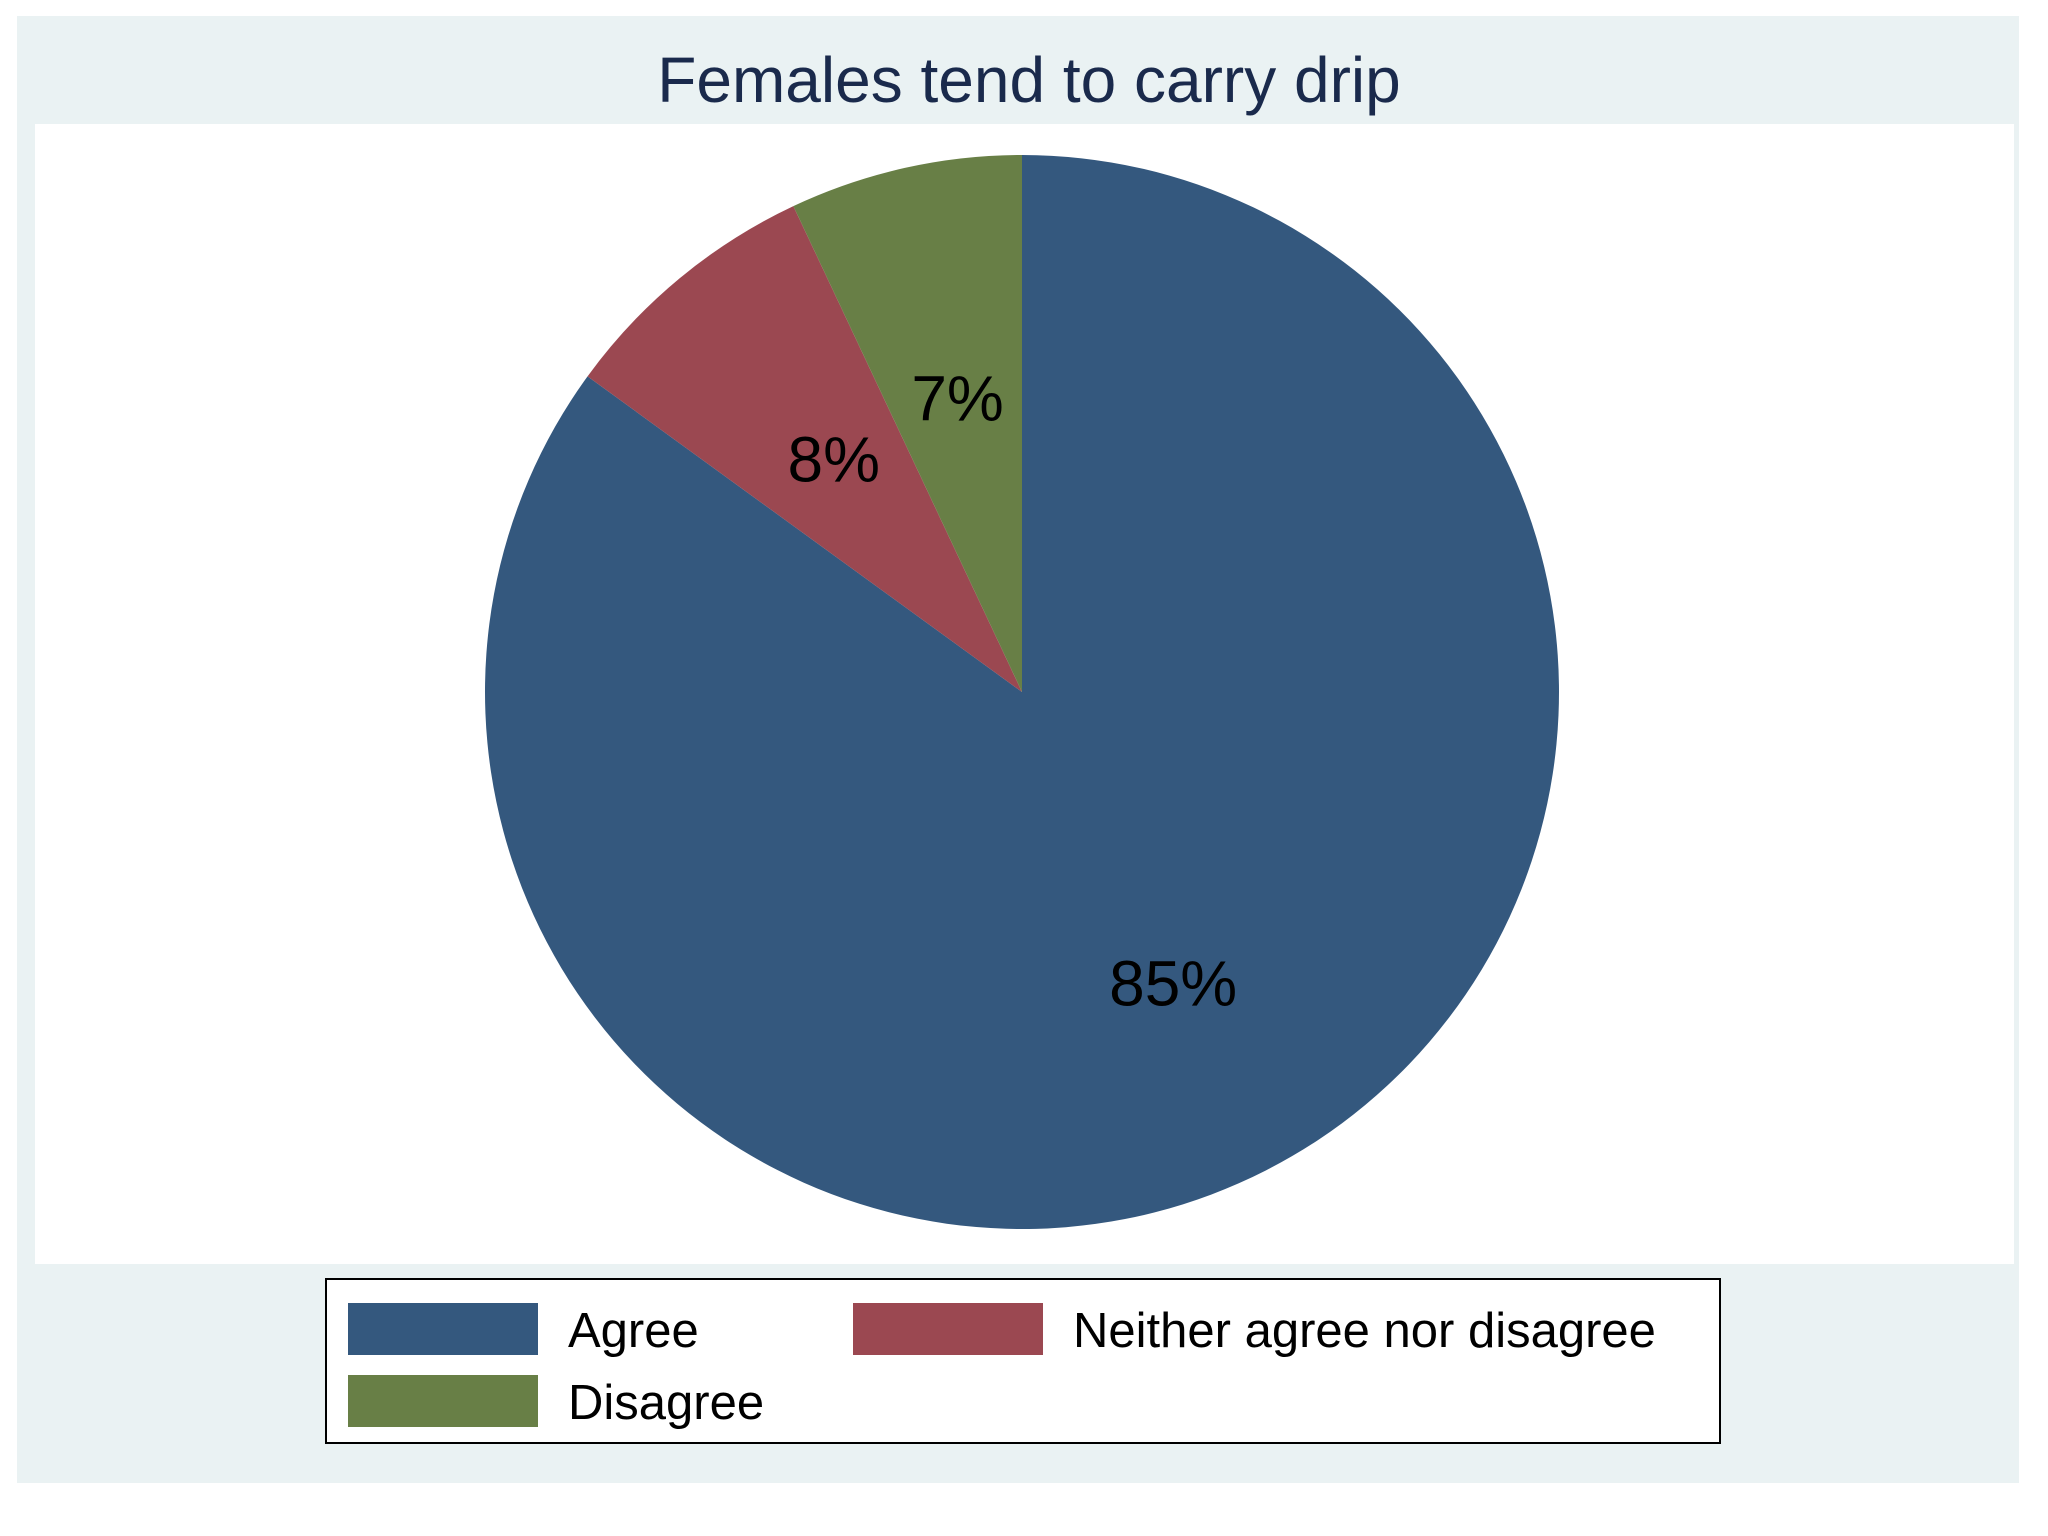  I want to click on pie-slice-neither, so click(804, 449).